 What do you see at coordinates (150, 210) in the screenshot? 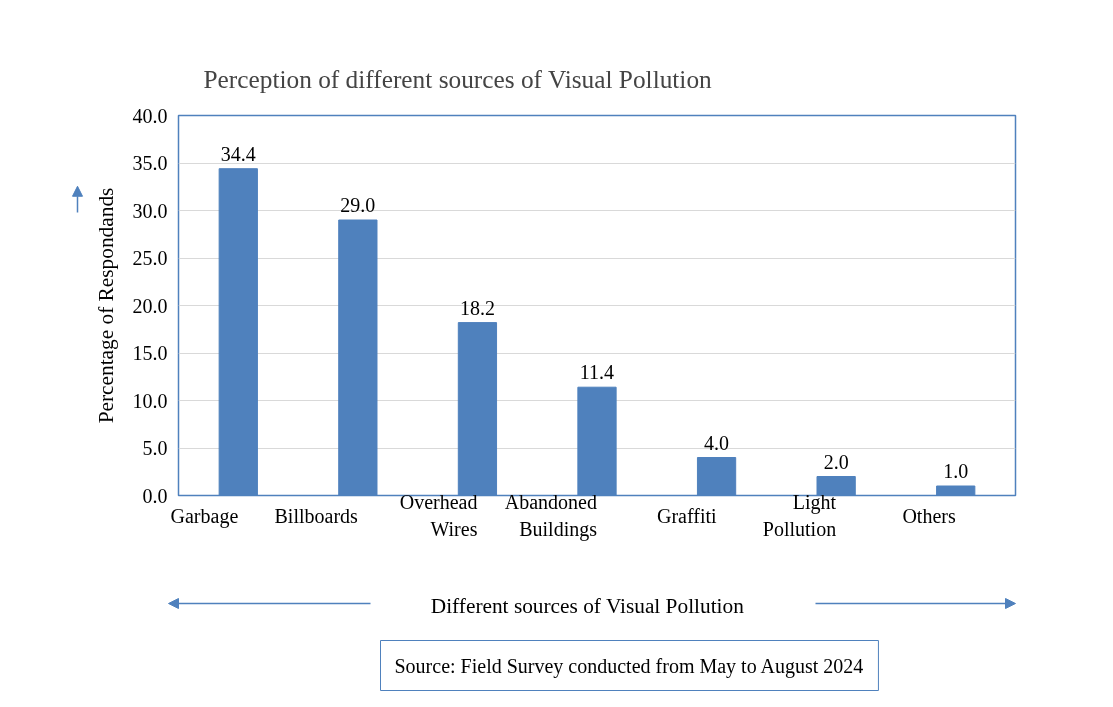
I see `y-tick-label: 30.0` at bounding box center [150, 210].